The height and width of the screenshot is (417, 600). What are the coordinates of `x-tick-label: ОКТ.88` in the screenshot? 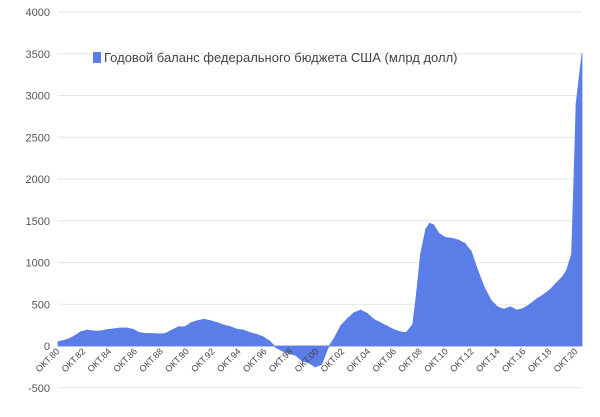 It's located at (151, 360).